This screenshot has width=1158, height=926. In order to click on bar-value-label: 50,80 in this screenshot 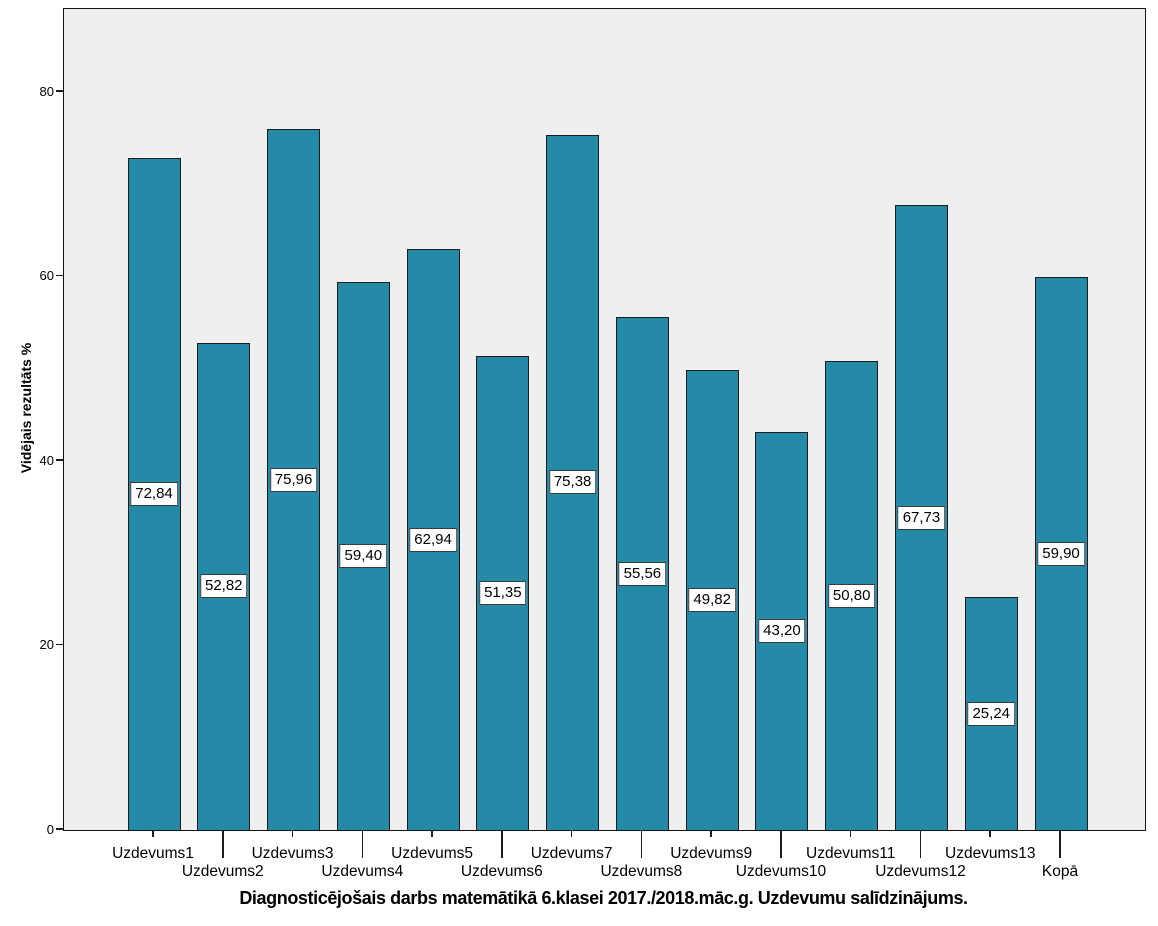, I will do `click(851, 595)`.